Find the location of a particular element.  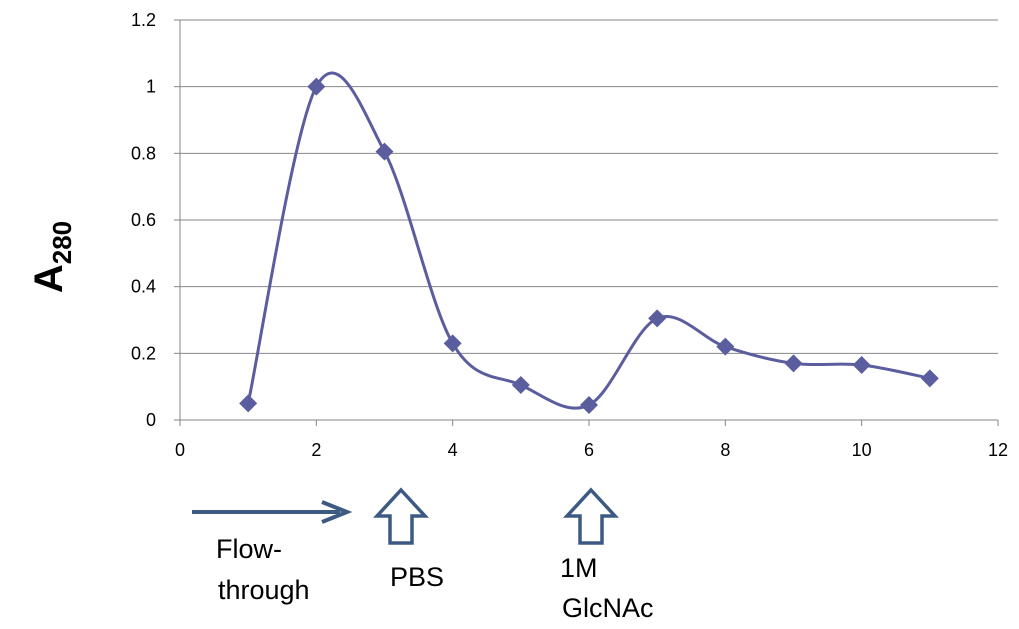

x-tick-label: 12 is located at coordinates (998, 450).